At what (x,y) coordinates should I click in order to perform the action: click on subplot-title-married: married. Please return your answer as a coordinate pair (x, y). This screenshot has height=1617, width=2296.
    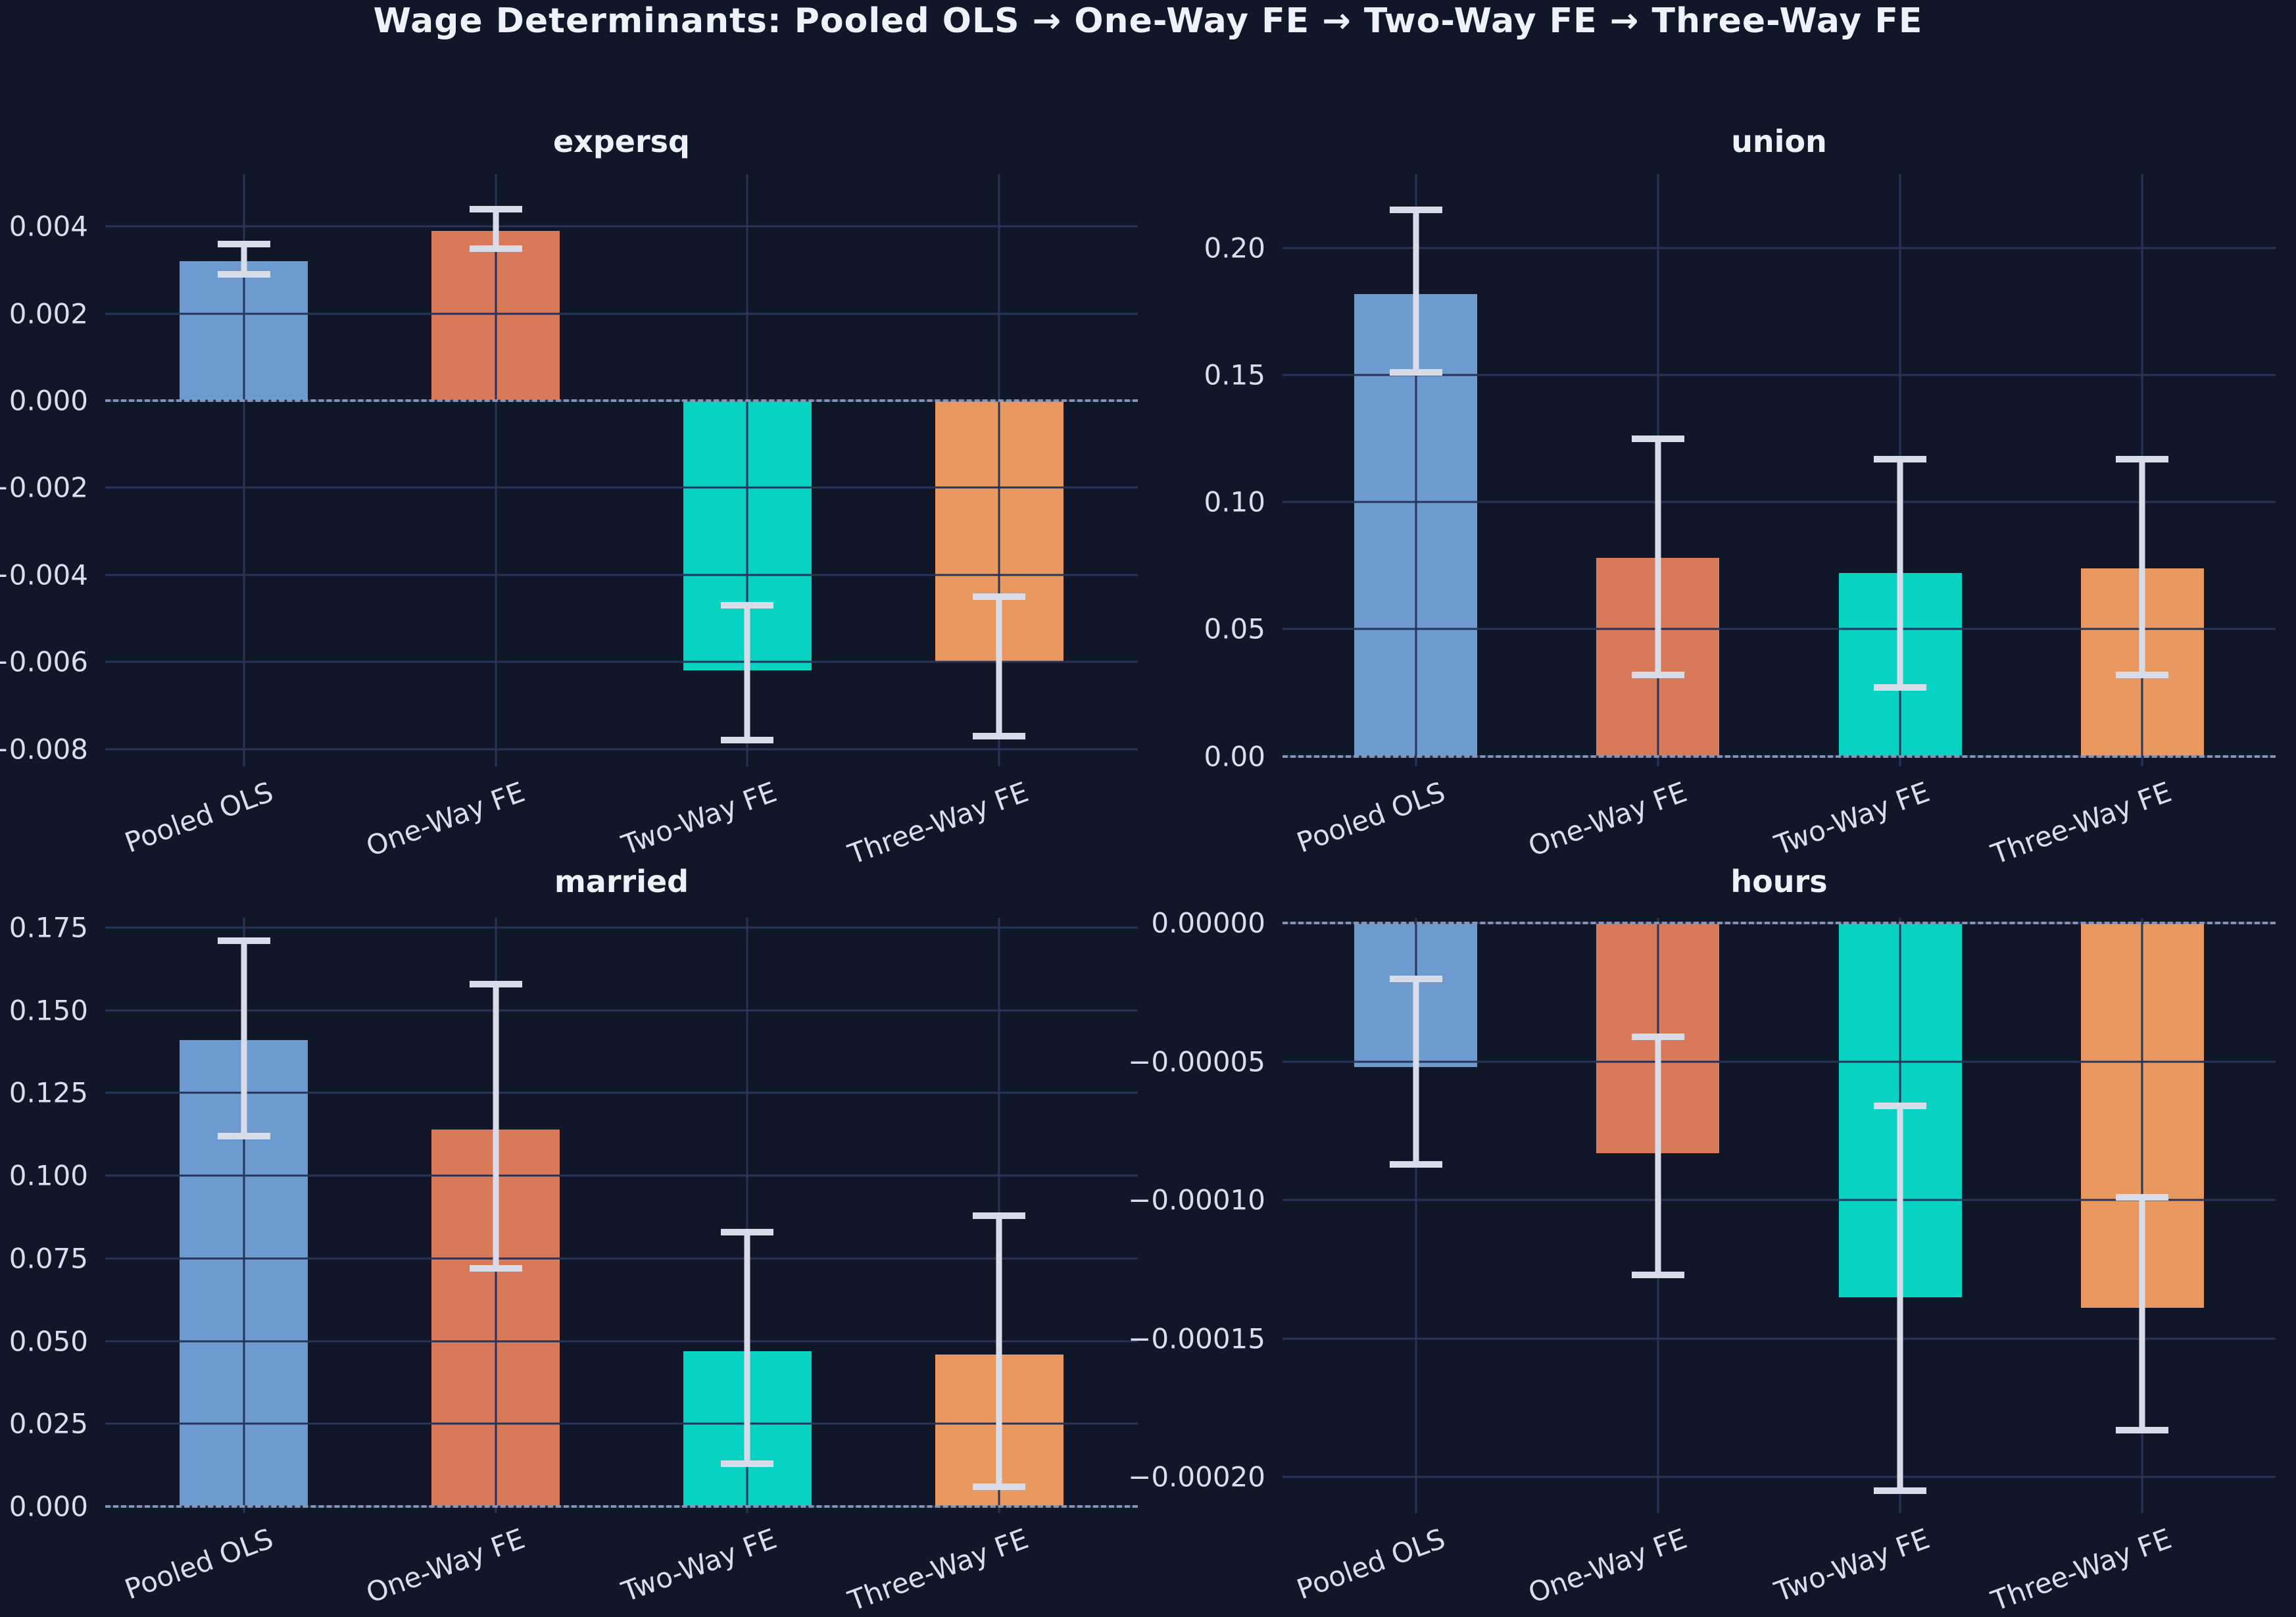
    Looking at the image, I should click on (621, 881).